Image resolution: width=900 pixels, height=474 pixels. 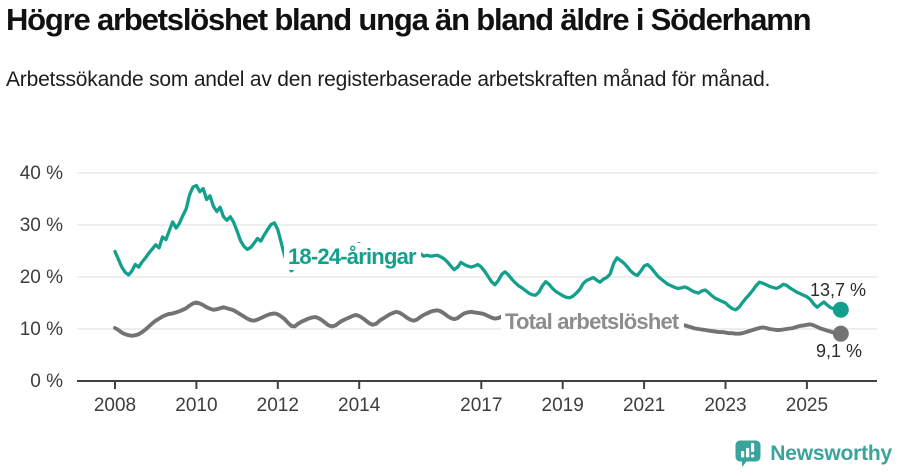 I want to click on end-value-label-youth: 13,7 %, so click(x=838, y=290).